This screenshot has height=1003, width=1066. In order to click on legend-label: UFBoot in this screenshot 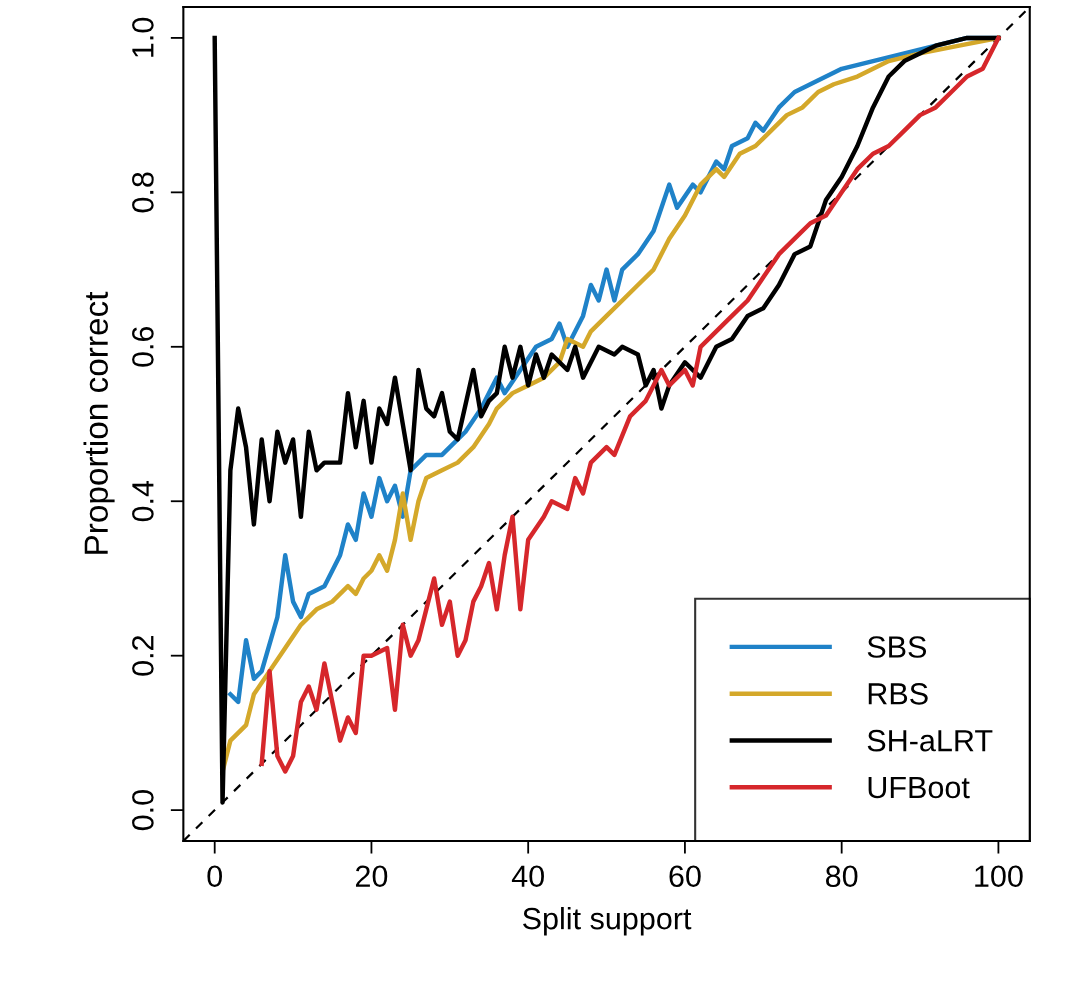, I will do `click(919, 787)`.